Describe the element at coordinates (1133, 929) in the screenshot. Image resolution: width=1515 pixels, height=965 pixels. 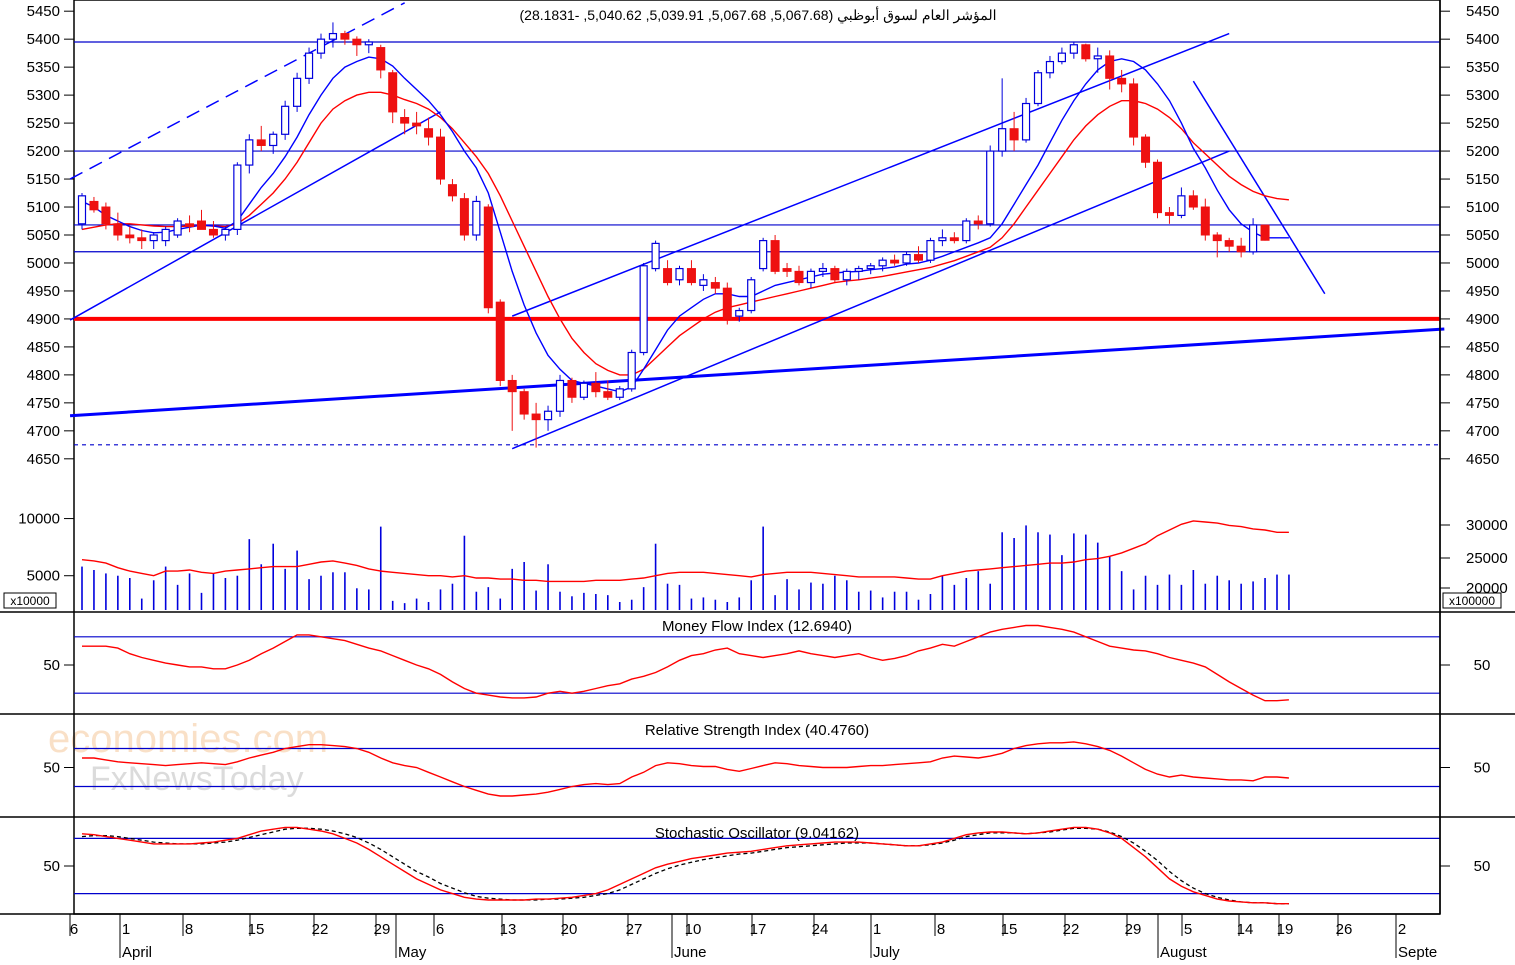
I see `x-tick-label: 29` at that location.